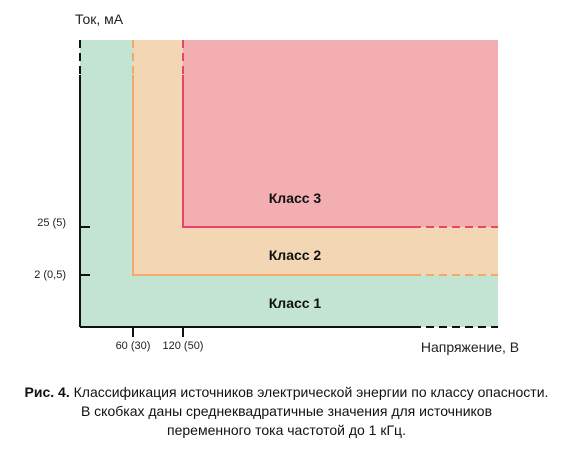 The image size is (573, 451). Describe the element at coordinates (295, 198) in the screenshot. I see `region-label: Класс 3` at that location.